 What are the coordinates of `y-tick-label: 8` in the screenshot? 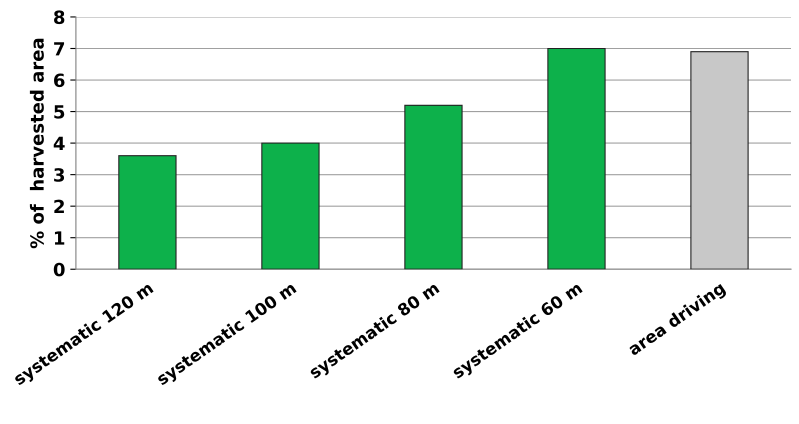 It's located at (59, 17).